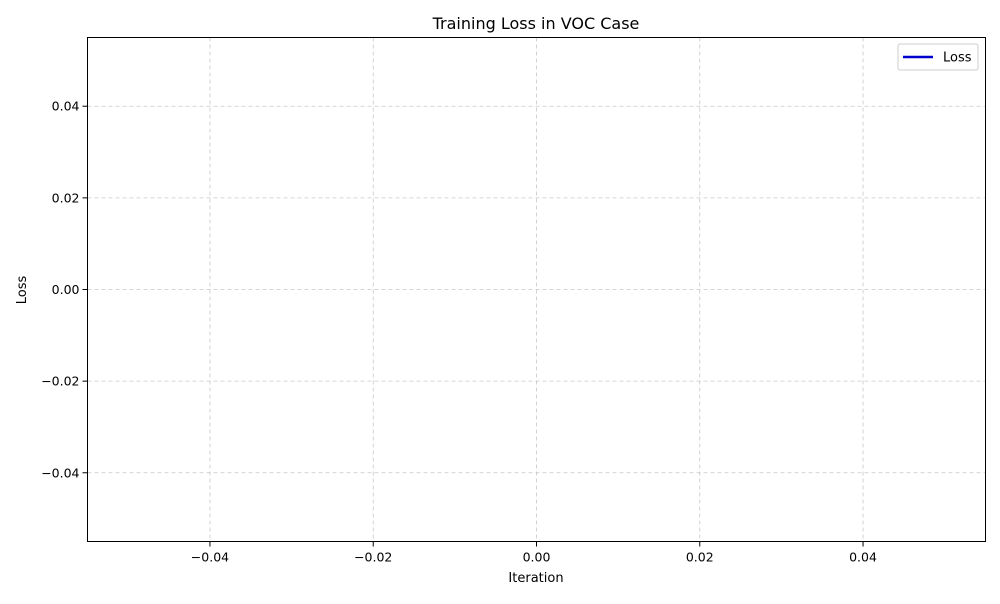 This screenshot has width=1000, height=604. Describe the element at coordinates (535, 578) in the screenshot. I see `x-axis-label: Iteration` at that location.